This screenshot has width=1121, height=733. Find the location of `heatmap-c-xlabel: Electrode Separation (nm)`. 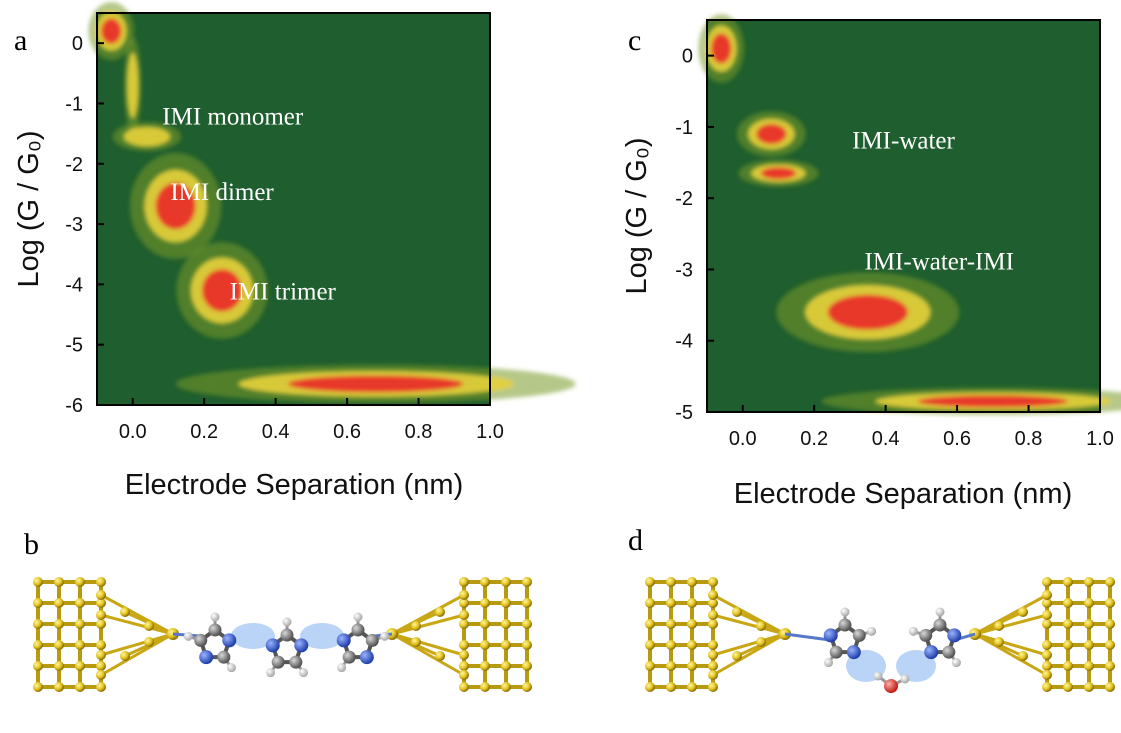

heatmap-c-xlabel: Electrode Separation (nm) is located at coordinates (903, 494).